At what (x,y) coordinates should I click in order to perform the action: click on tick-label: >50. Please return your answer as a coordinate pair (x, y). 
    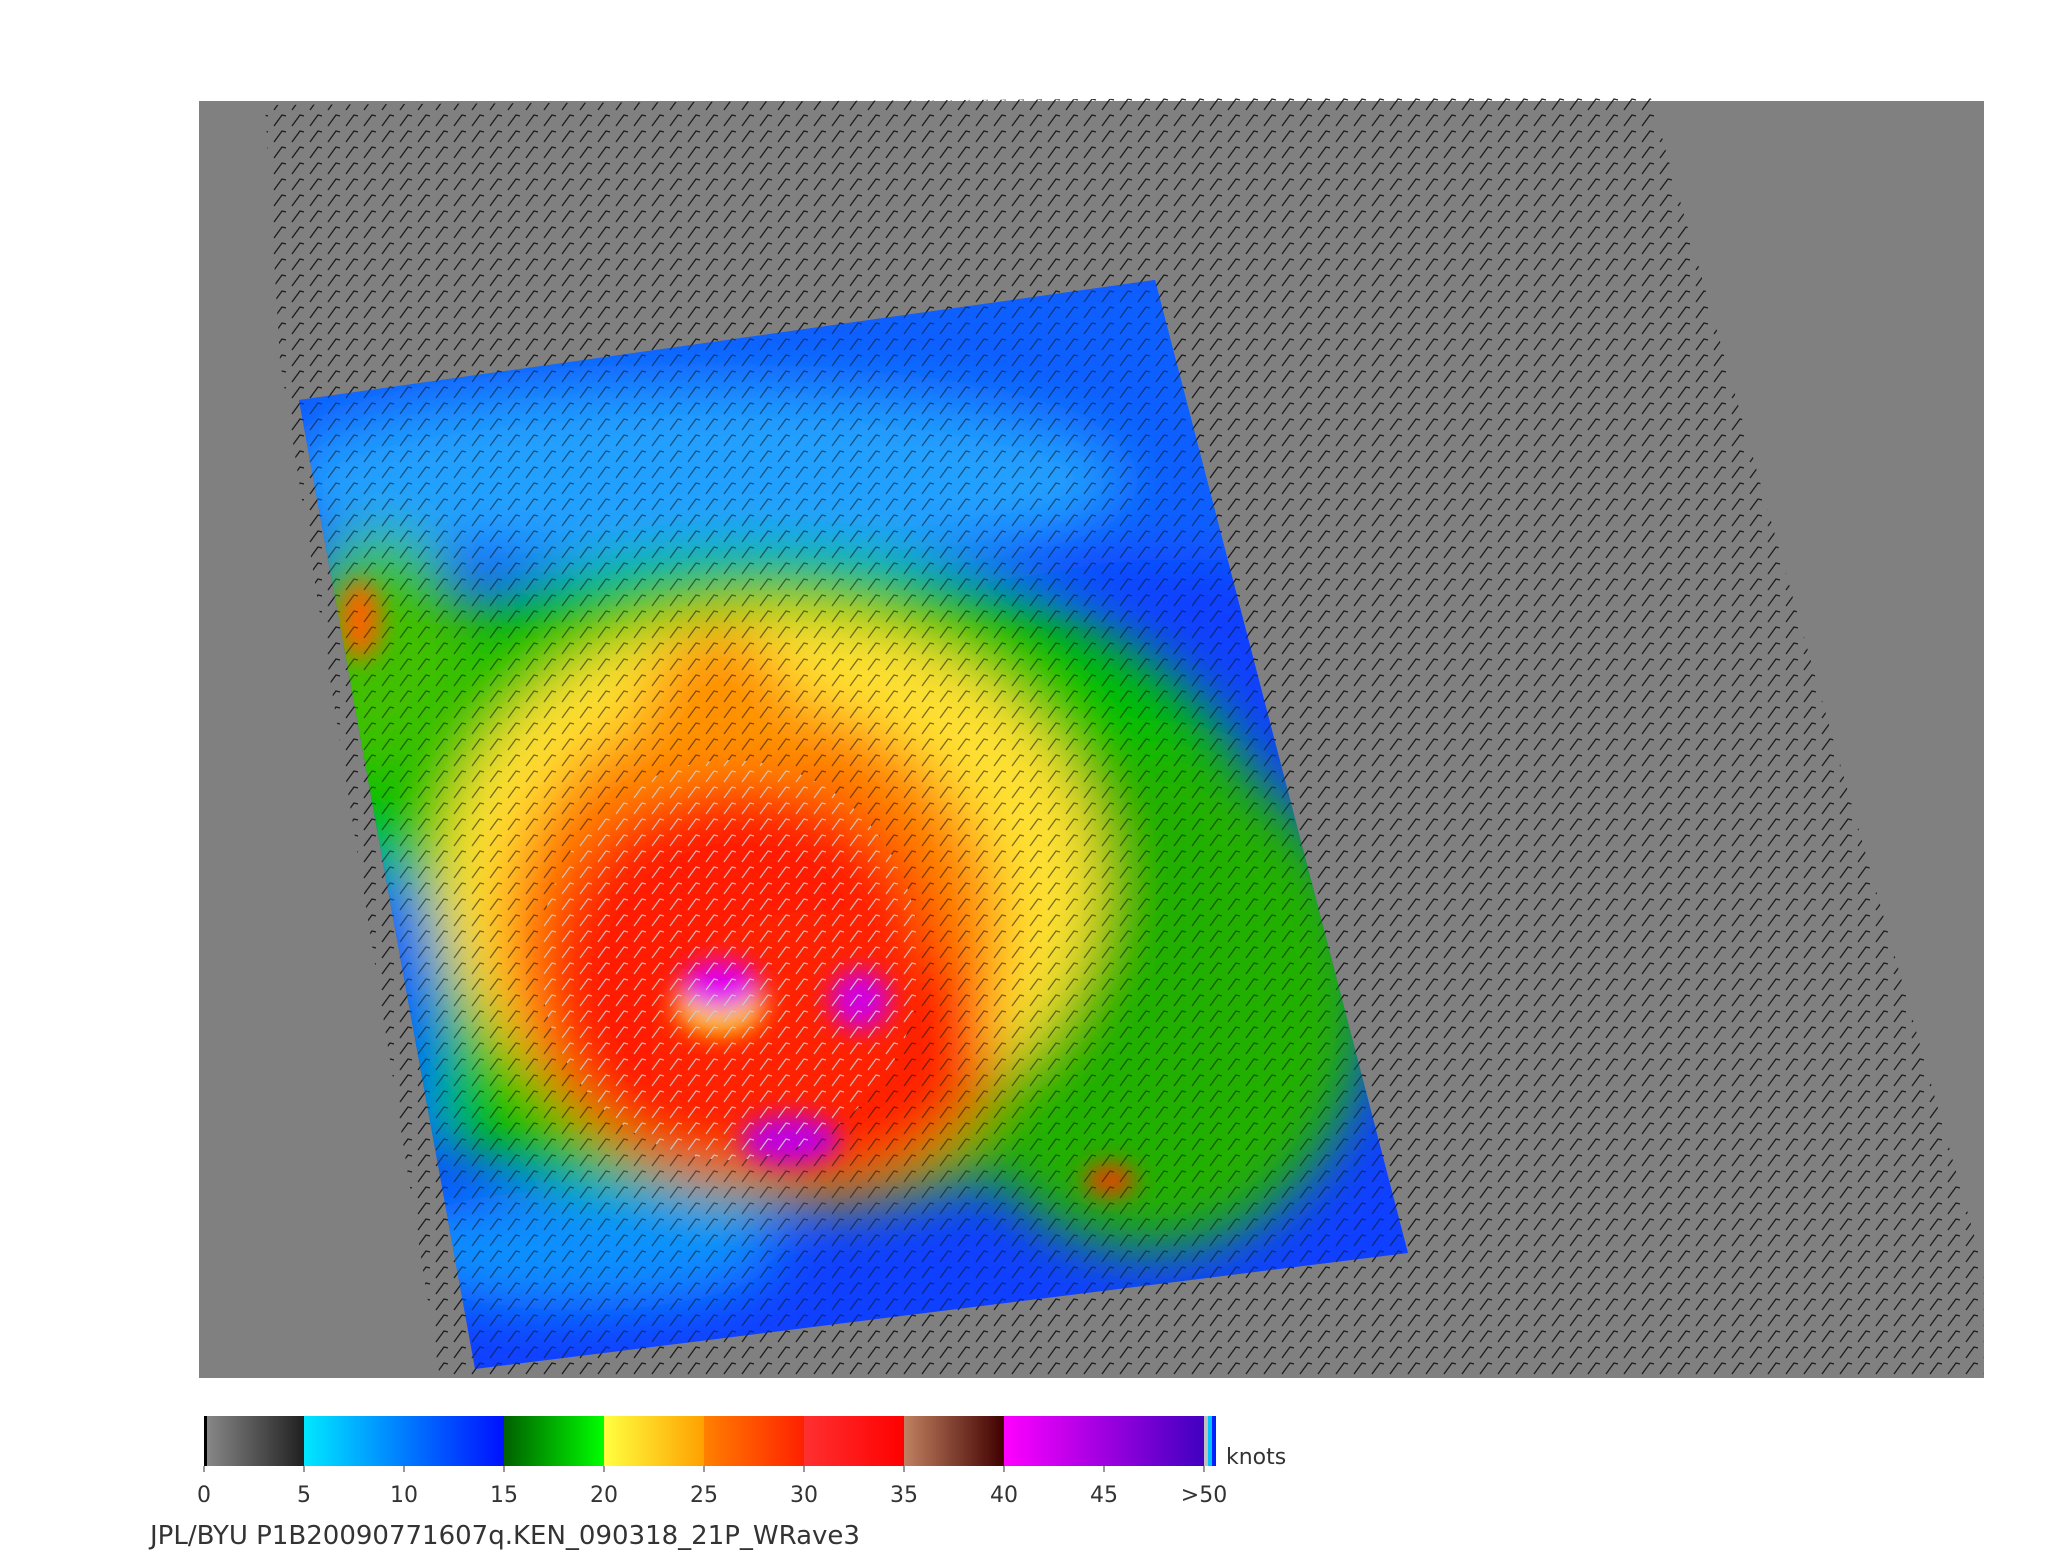
    Looking at the image, I should click on (1204, 1495).